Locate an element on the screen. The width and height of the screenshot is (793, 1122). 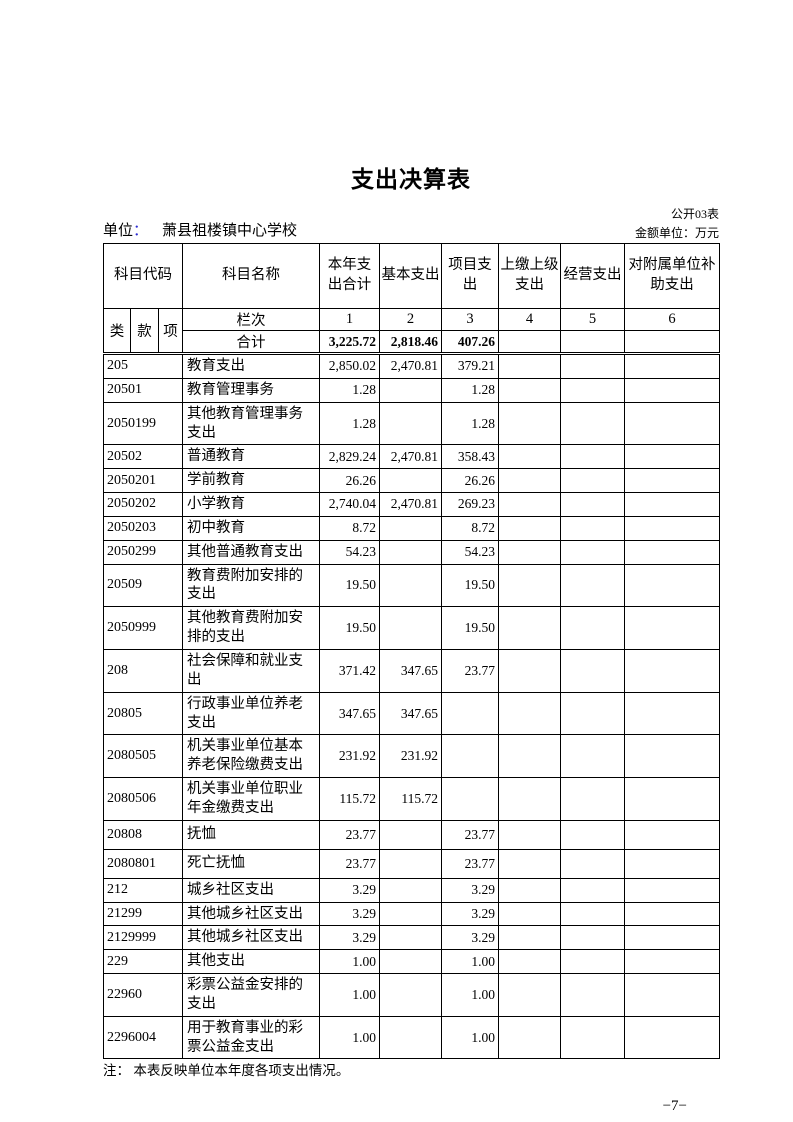
col-header-xiang: 项 is located at coordinates (170, 331).